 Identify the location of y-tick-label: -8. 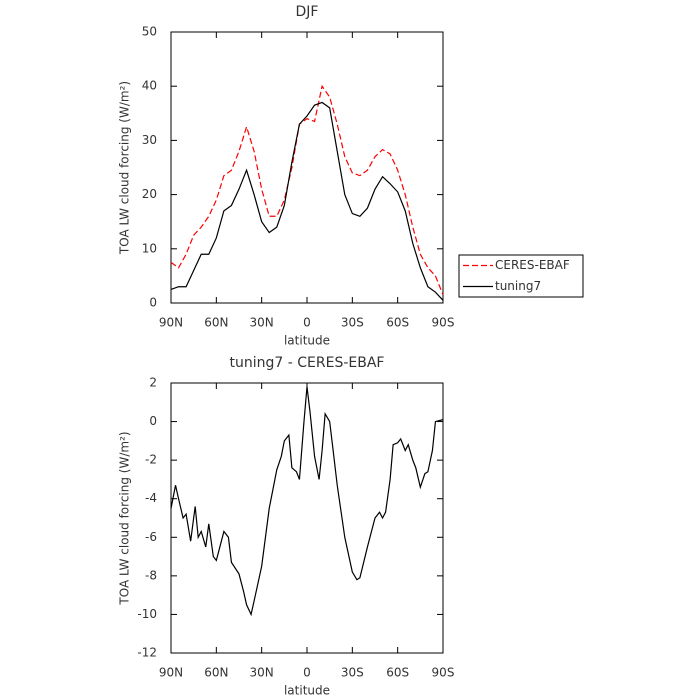
(151, 575).